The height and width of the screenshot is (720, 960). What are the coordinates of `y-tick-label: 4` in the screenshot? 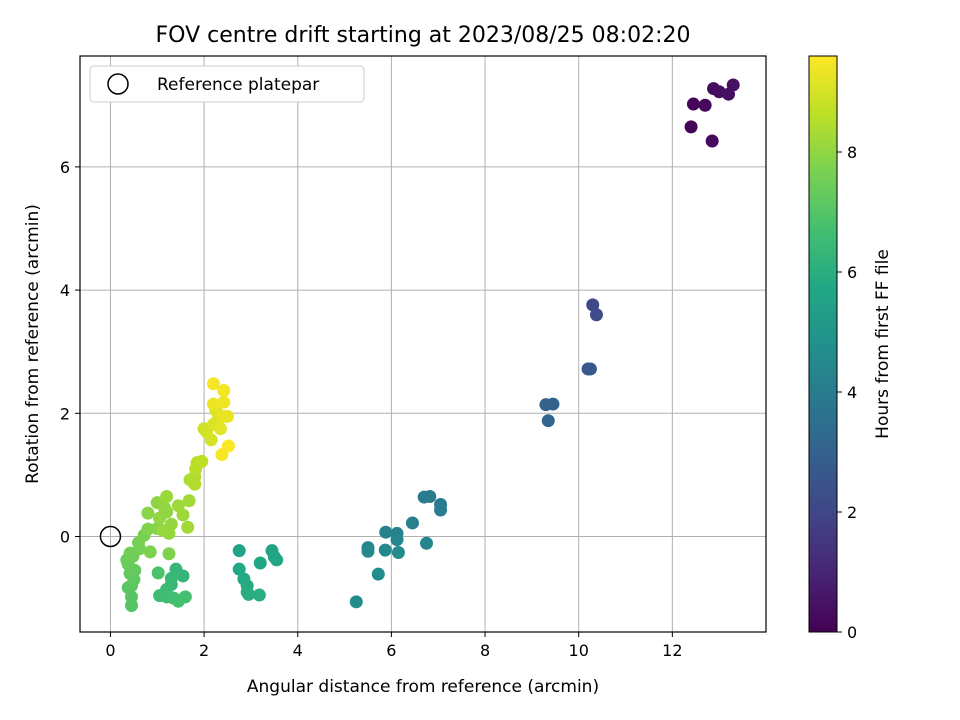 It's located at (65, 290).